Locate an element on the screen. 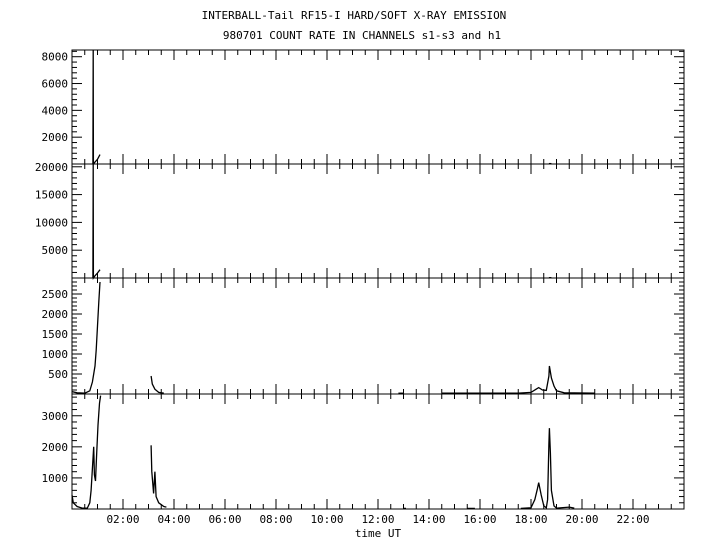 Image resolution: width=720 pixels, height=550 pixels. x-tick-label: 12:00 is located at coordinates (377, 519).